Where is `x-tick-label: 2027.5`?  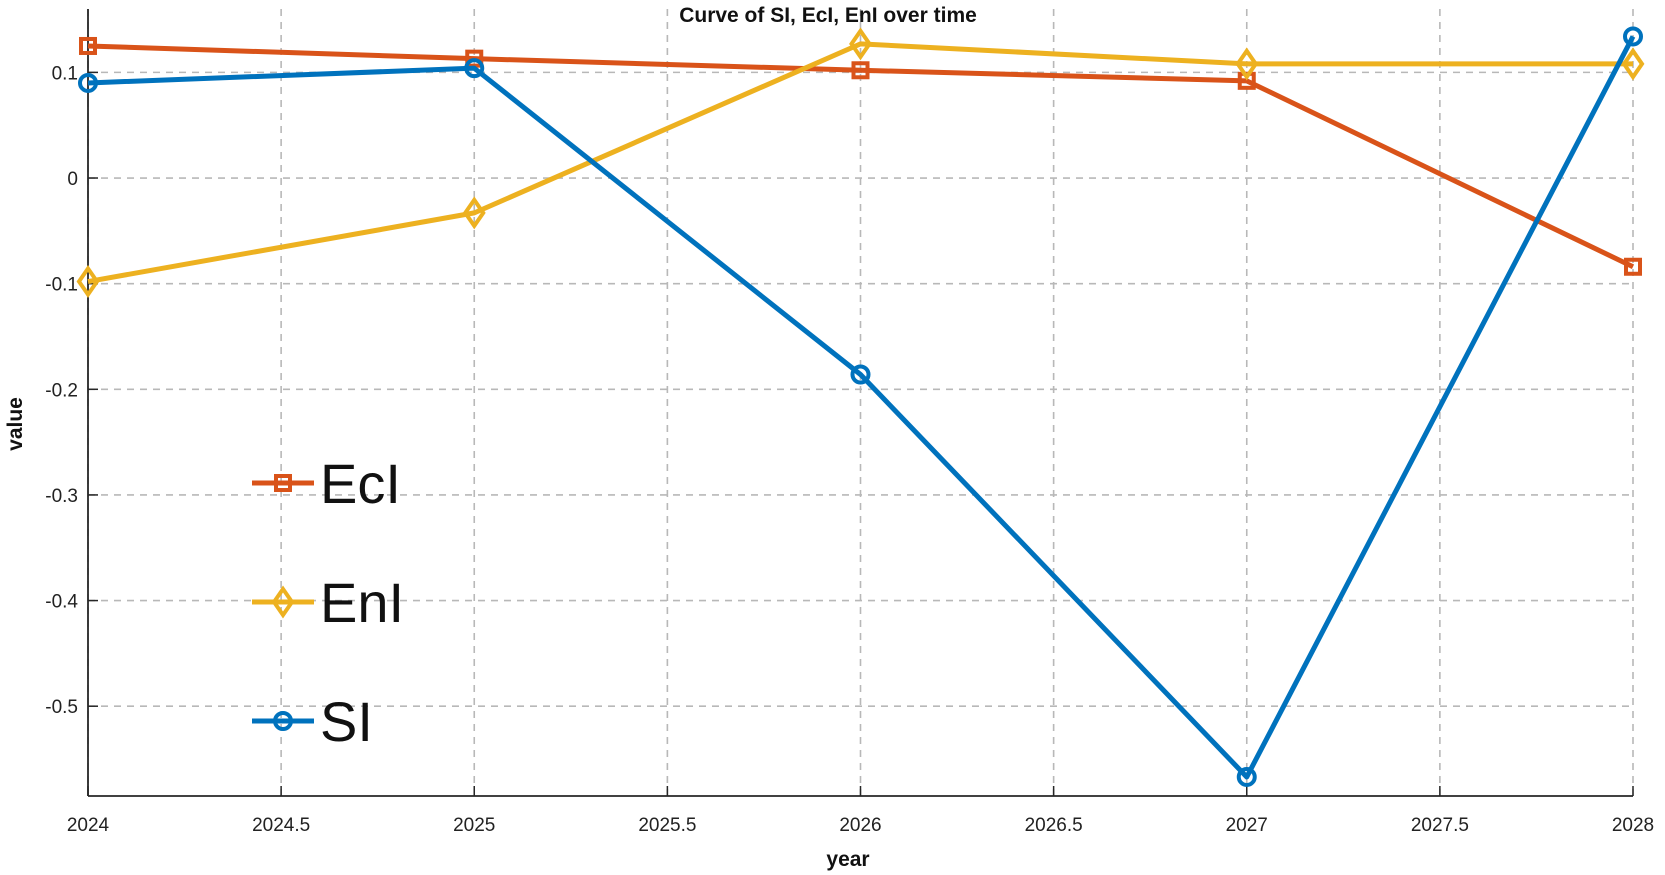
x-tick-label: 2027.5 is located at coordinates (1440, 825).